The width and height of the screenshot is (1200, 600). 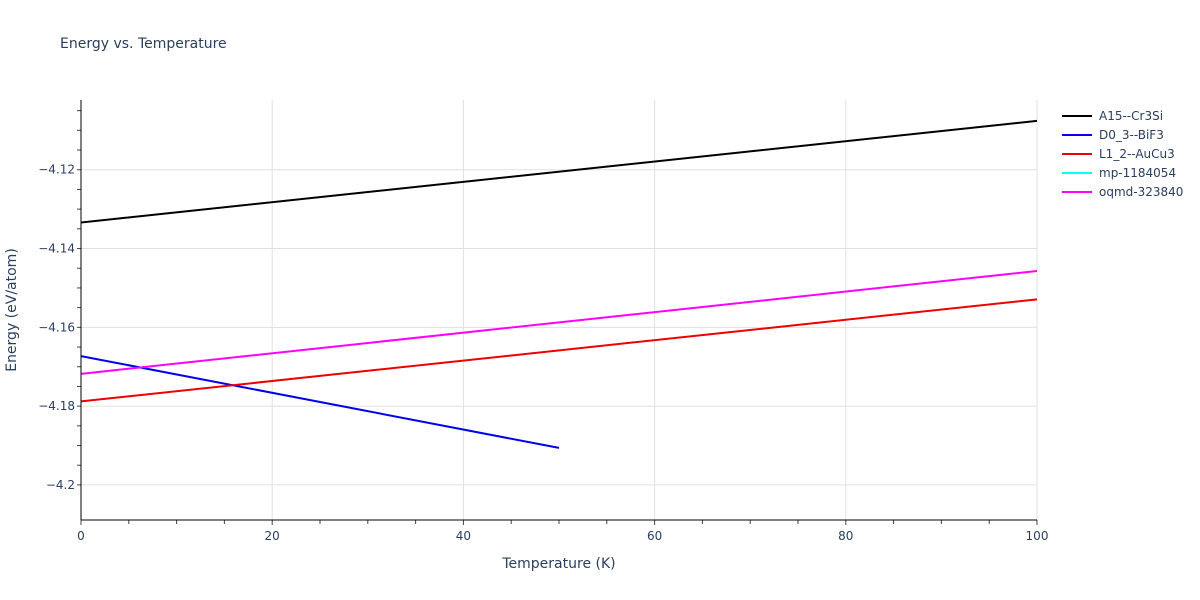 I want to click on y-tick-label: −4.14, so click(x=56, y=249).